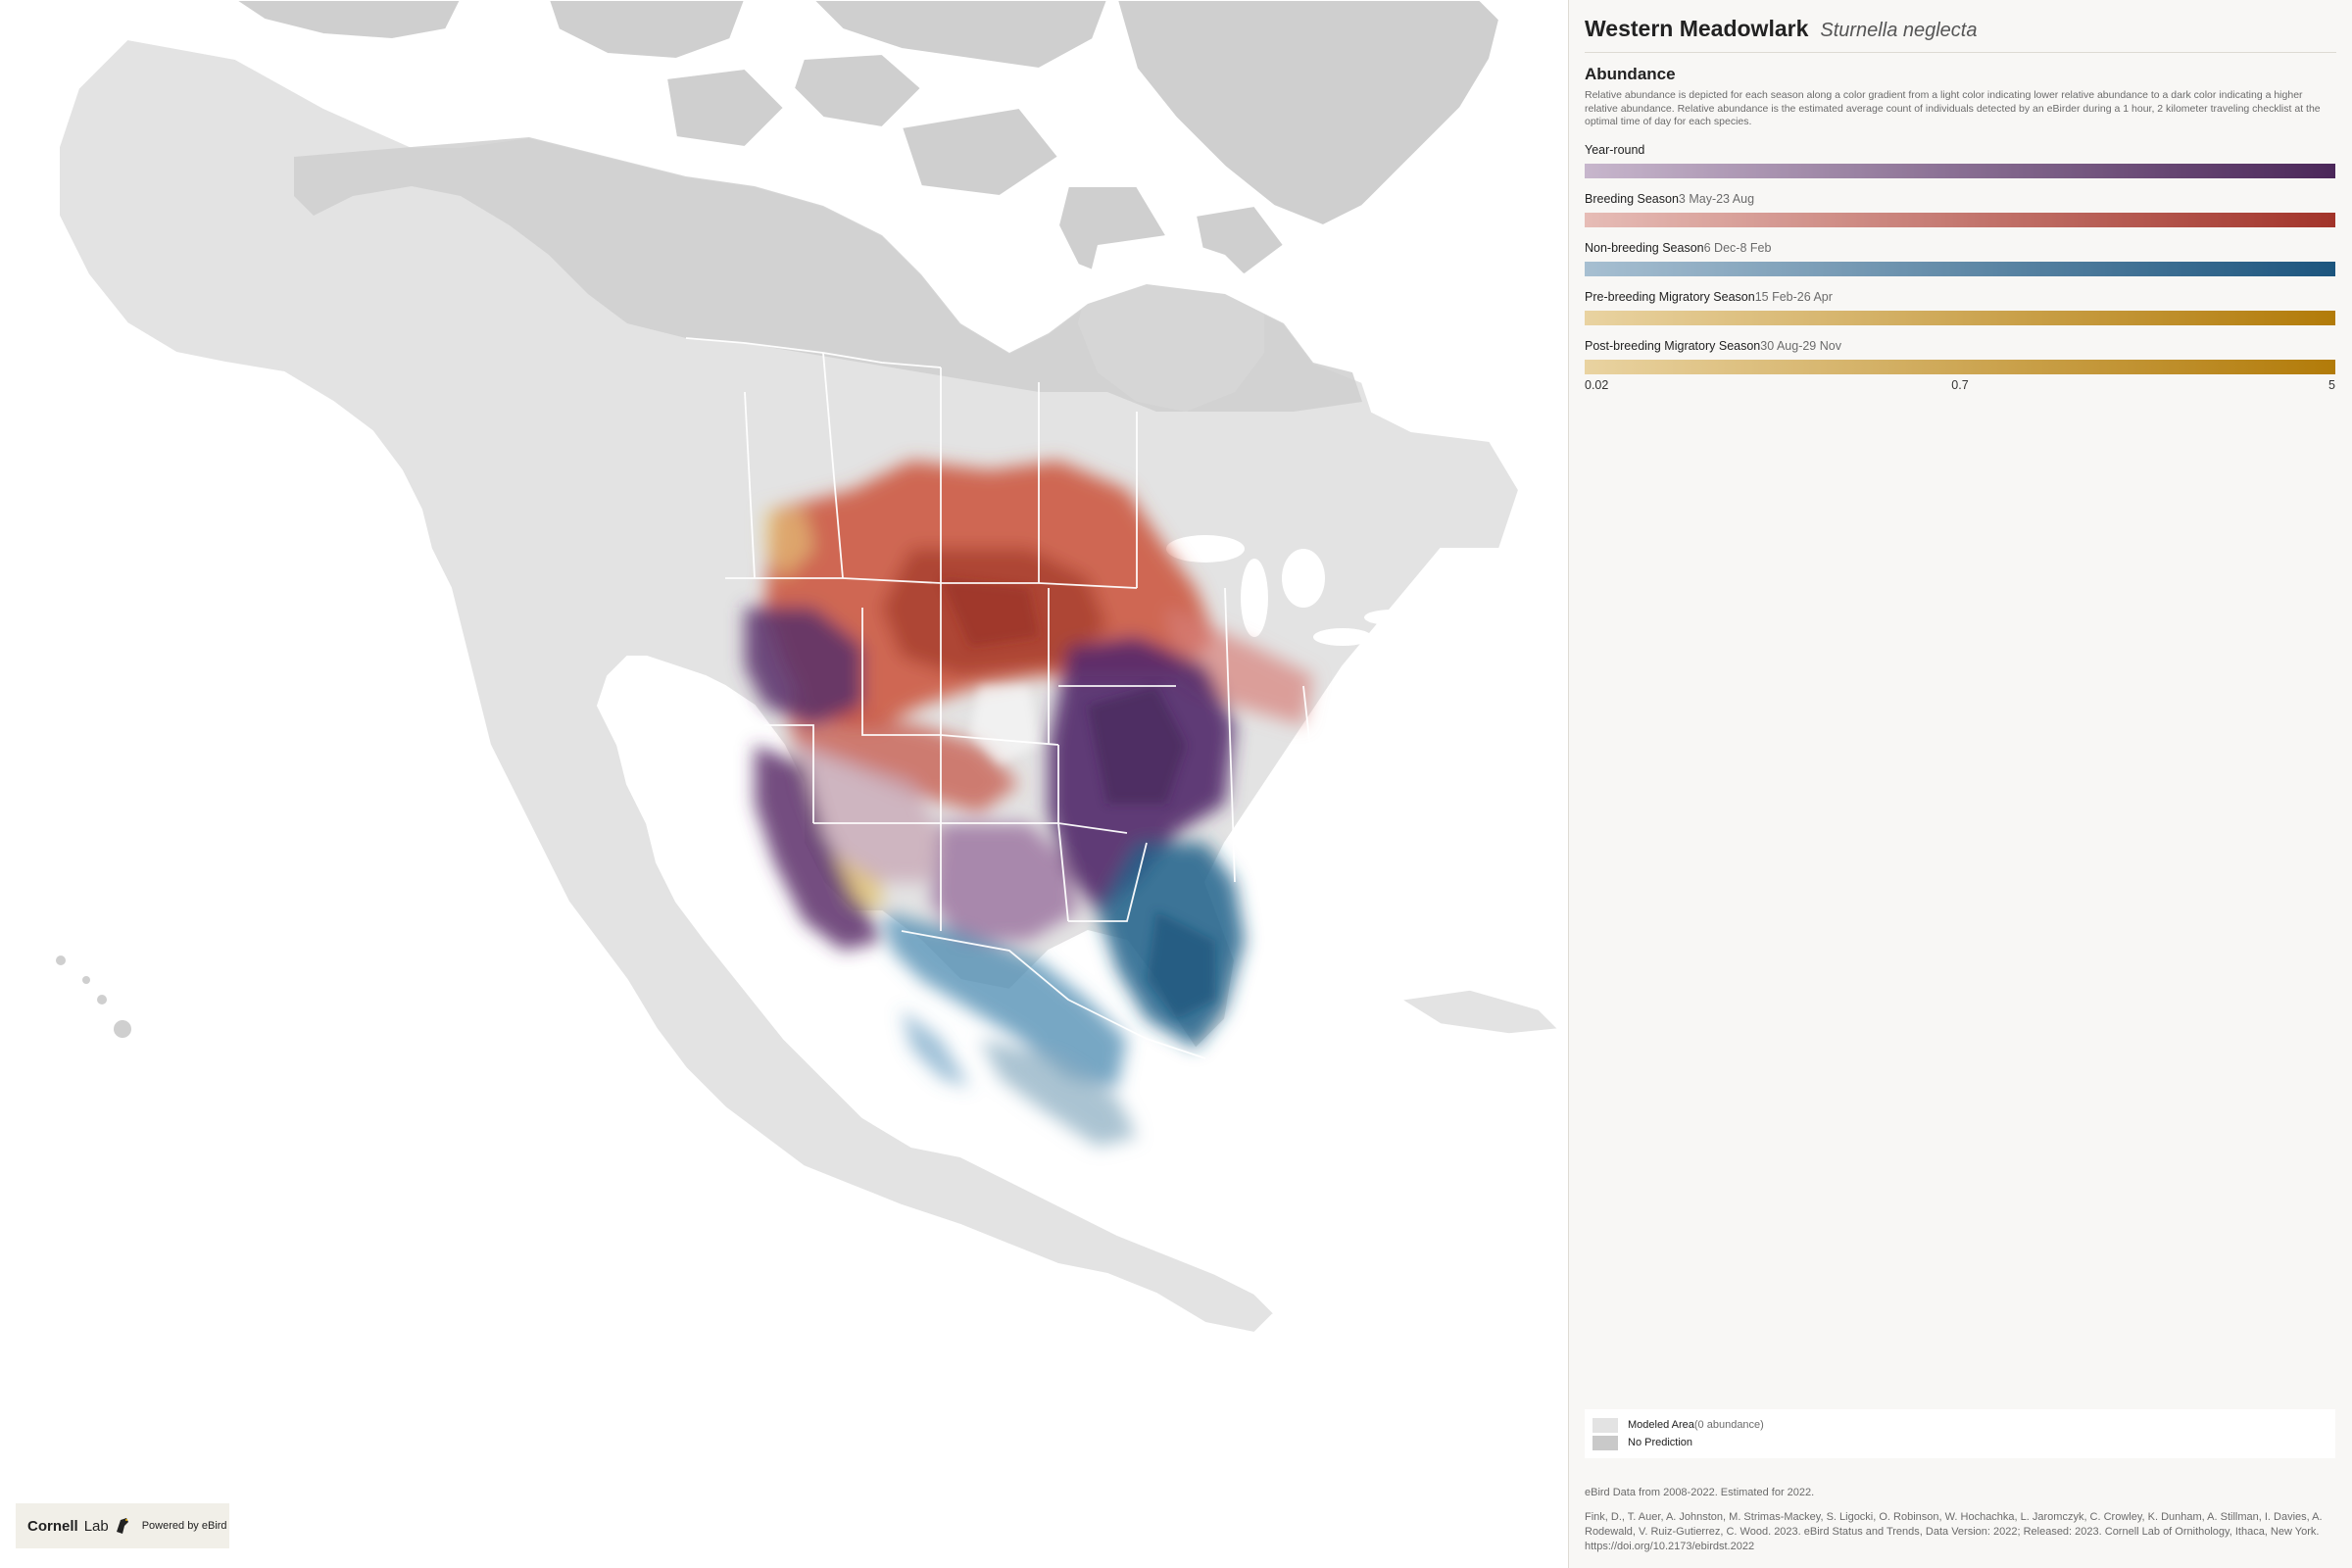  I want to click on scale-min: 0.02, so click(1597, 384).